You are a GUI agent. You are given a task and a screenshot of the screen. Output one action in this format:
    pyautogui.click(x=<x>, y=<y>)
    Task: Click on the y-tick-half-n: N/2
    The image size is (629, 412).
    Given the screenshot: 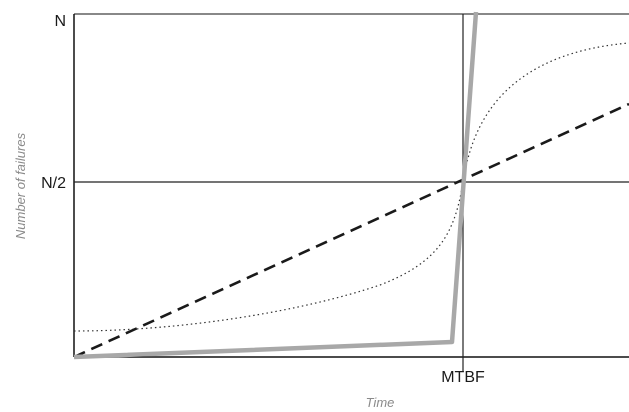 What is the action you would take?
    pyautogui.click(x=53, y=183)
    